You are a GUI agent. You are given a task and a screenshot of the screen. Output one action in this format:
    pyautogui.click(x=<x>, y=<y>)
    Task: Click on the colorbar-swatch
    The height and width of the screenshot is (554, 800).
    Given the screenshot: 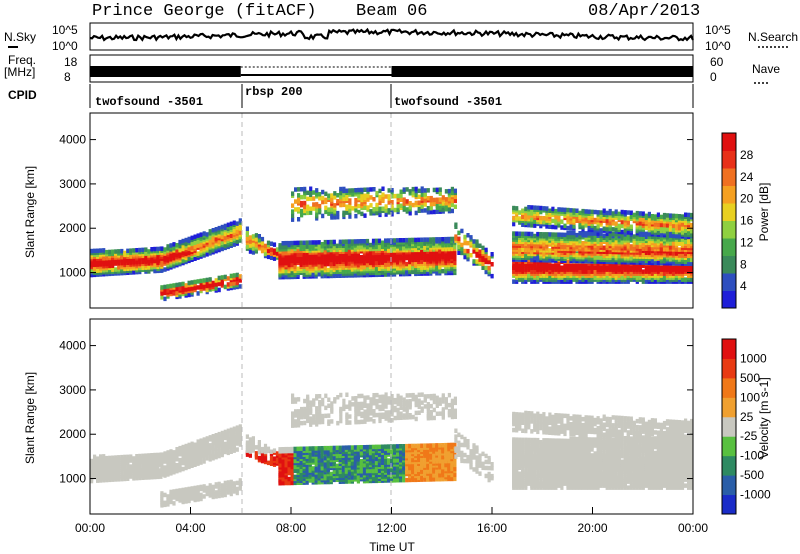 What is the action you would take?
    pyautogui.click(x=729, y=177)
    